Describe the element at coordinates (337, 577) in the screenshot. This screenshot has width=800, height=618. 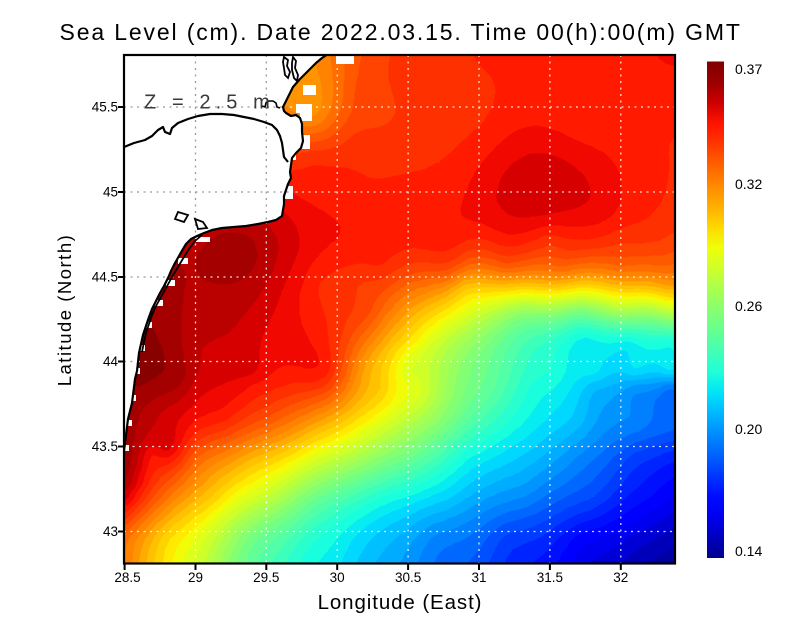
I see `svg-text: 30` at that location.